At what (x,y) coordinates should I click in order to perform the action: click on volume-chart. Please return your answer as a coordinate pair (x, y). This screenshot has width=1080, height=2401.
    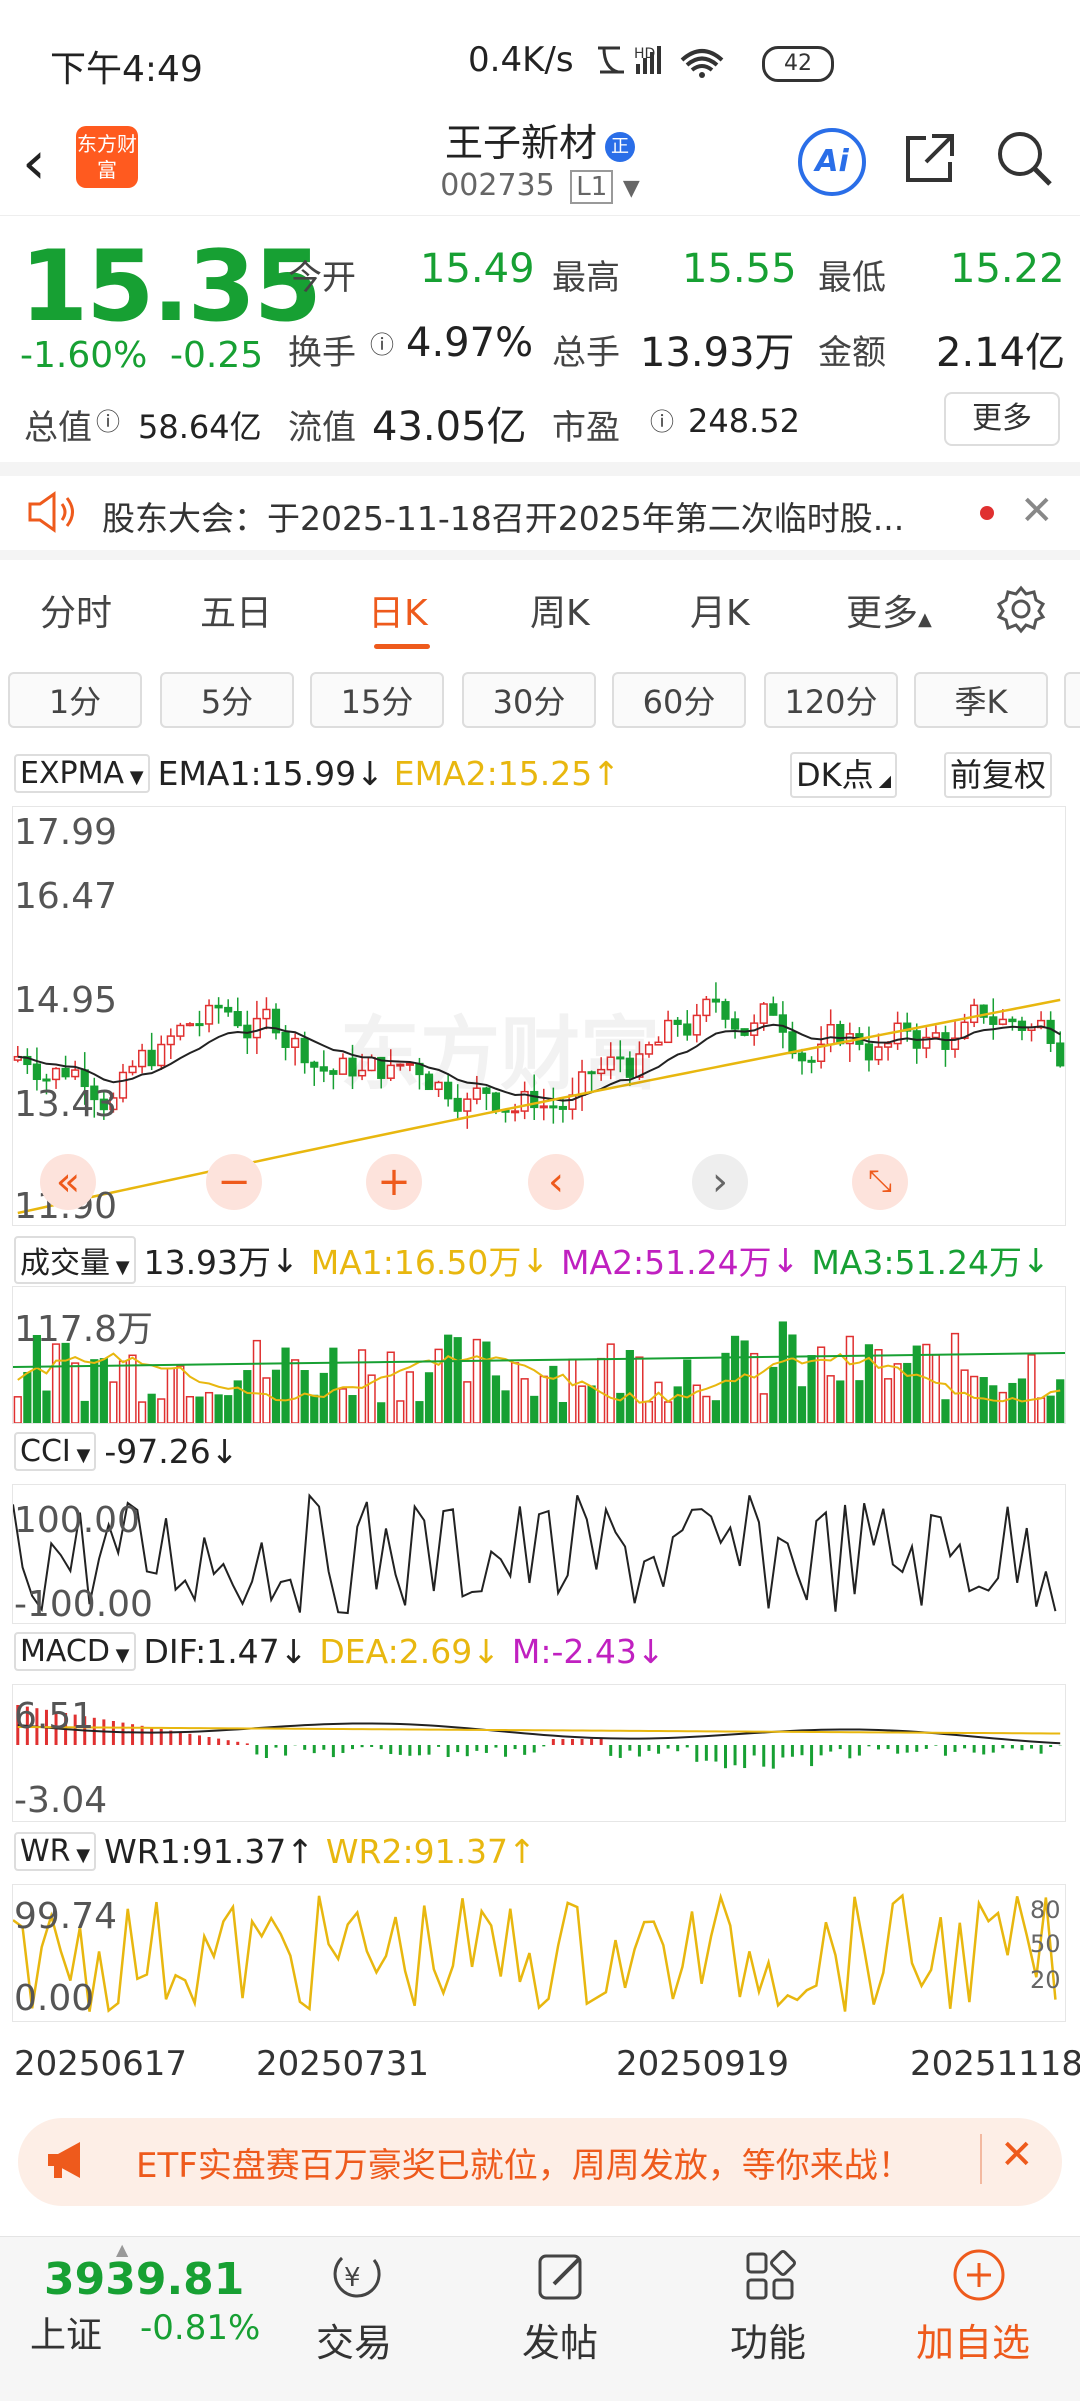
    Looking at the image, I should click on (539, 1355).